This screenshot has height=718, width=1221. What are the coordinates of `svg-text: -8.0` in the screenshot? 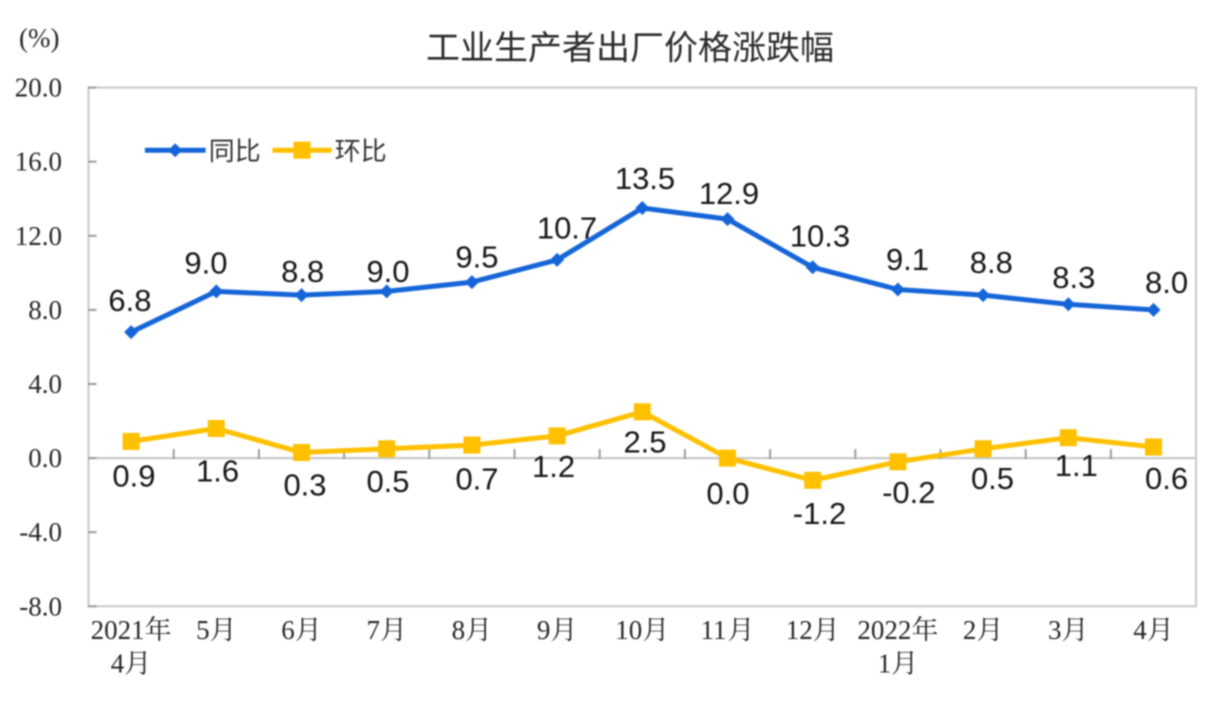 It's located at (40, 606).